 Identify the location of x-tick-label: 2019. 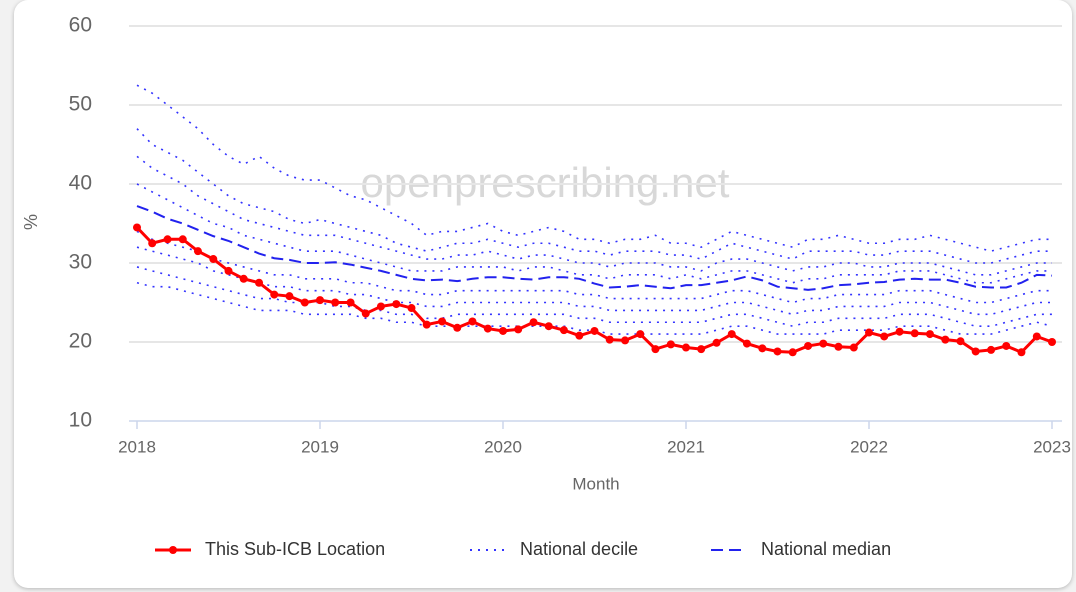
(320, 446).